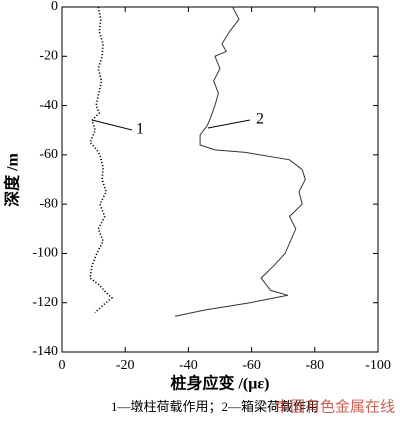 This screenshot has width=400, height=424. I want to click on y-tick-label: 0, so click(54, 7).